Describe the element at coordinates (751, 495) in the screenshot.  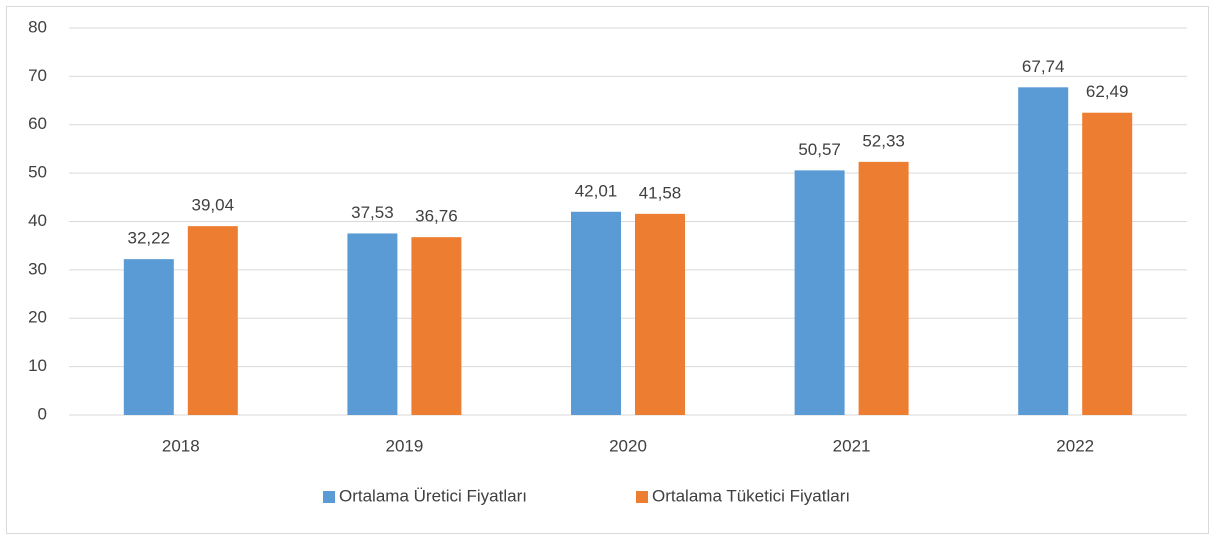
I see `legend-label: Ortalama Tüketici Fiyatları` at that location.